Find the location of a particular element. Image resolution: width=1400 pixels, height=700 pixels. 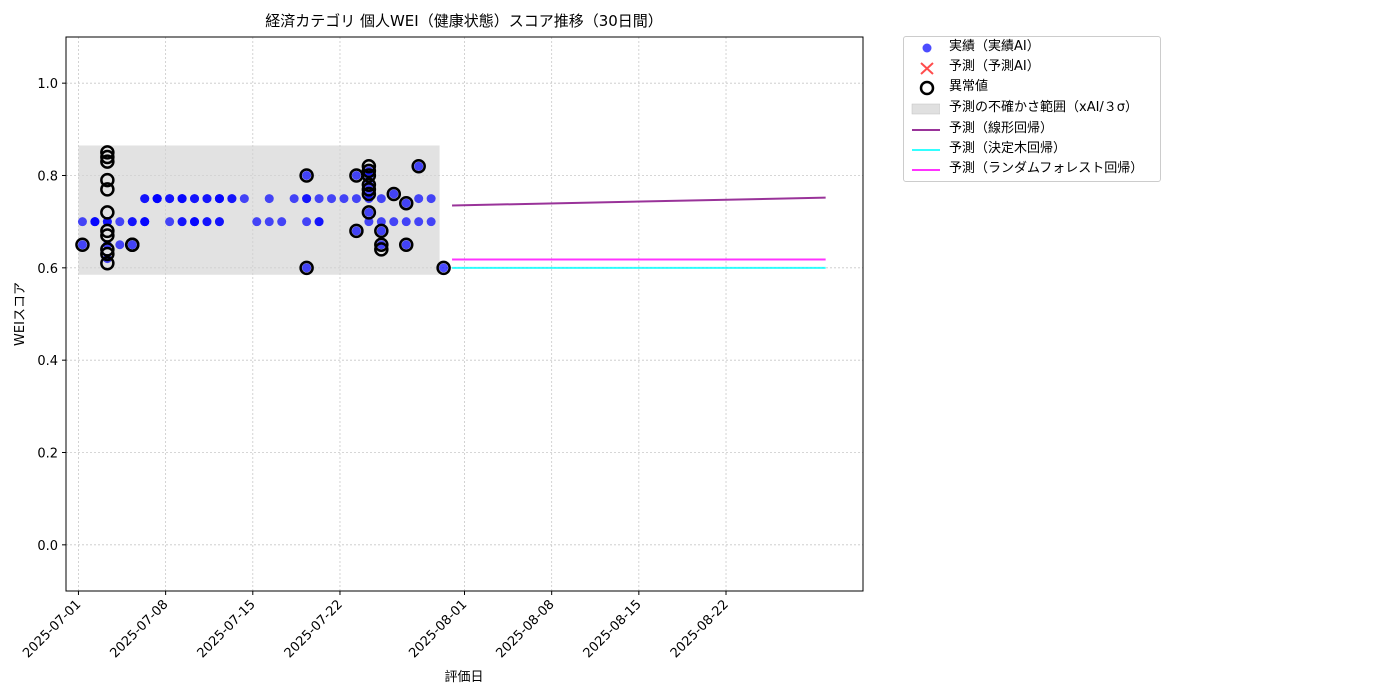

y-tick-label: 0.2 is located at coordinates (47, 454).